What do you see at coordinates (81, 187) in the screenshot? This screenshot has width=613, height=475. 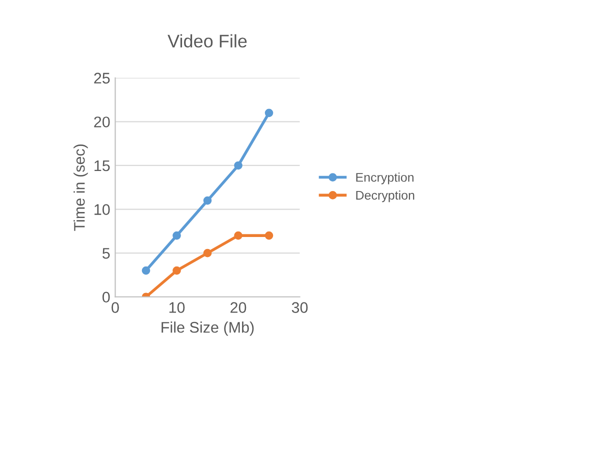 I see `y-axis-title: Time in (sec)` at bounding box center [81, 187].